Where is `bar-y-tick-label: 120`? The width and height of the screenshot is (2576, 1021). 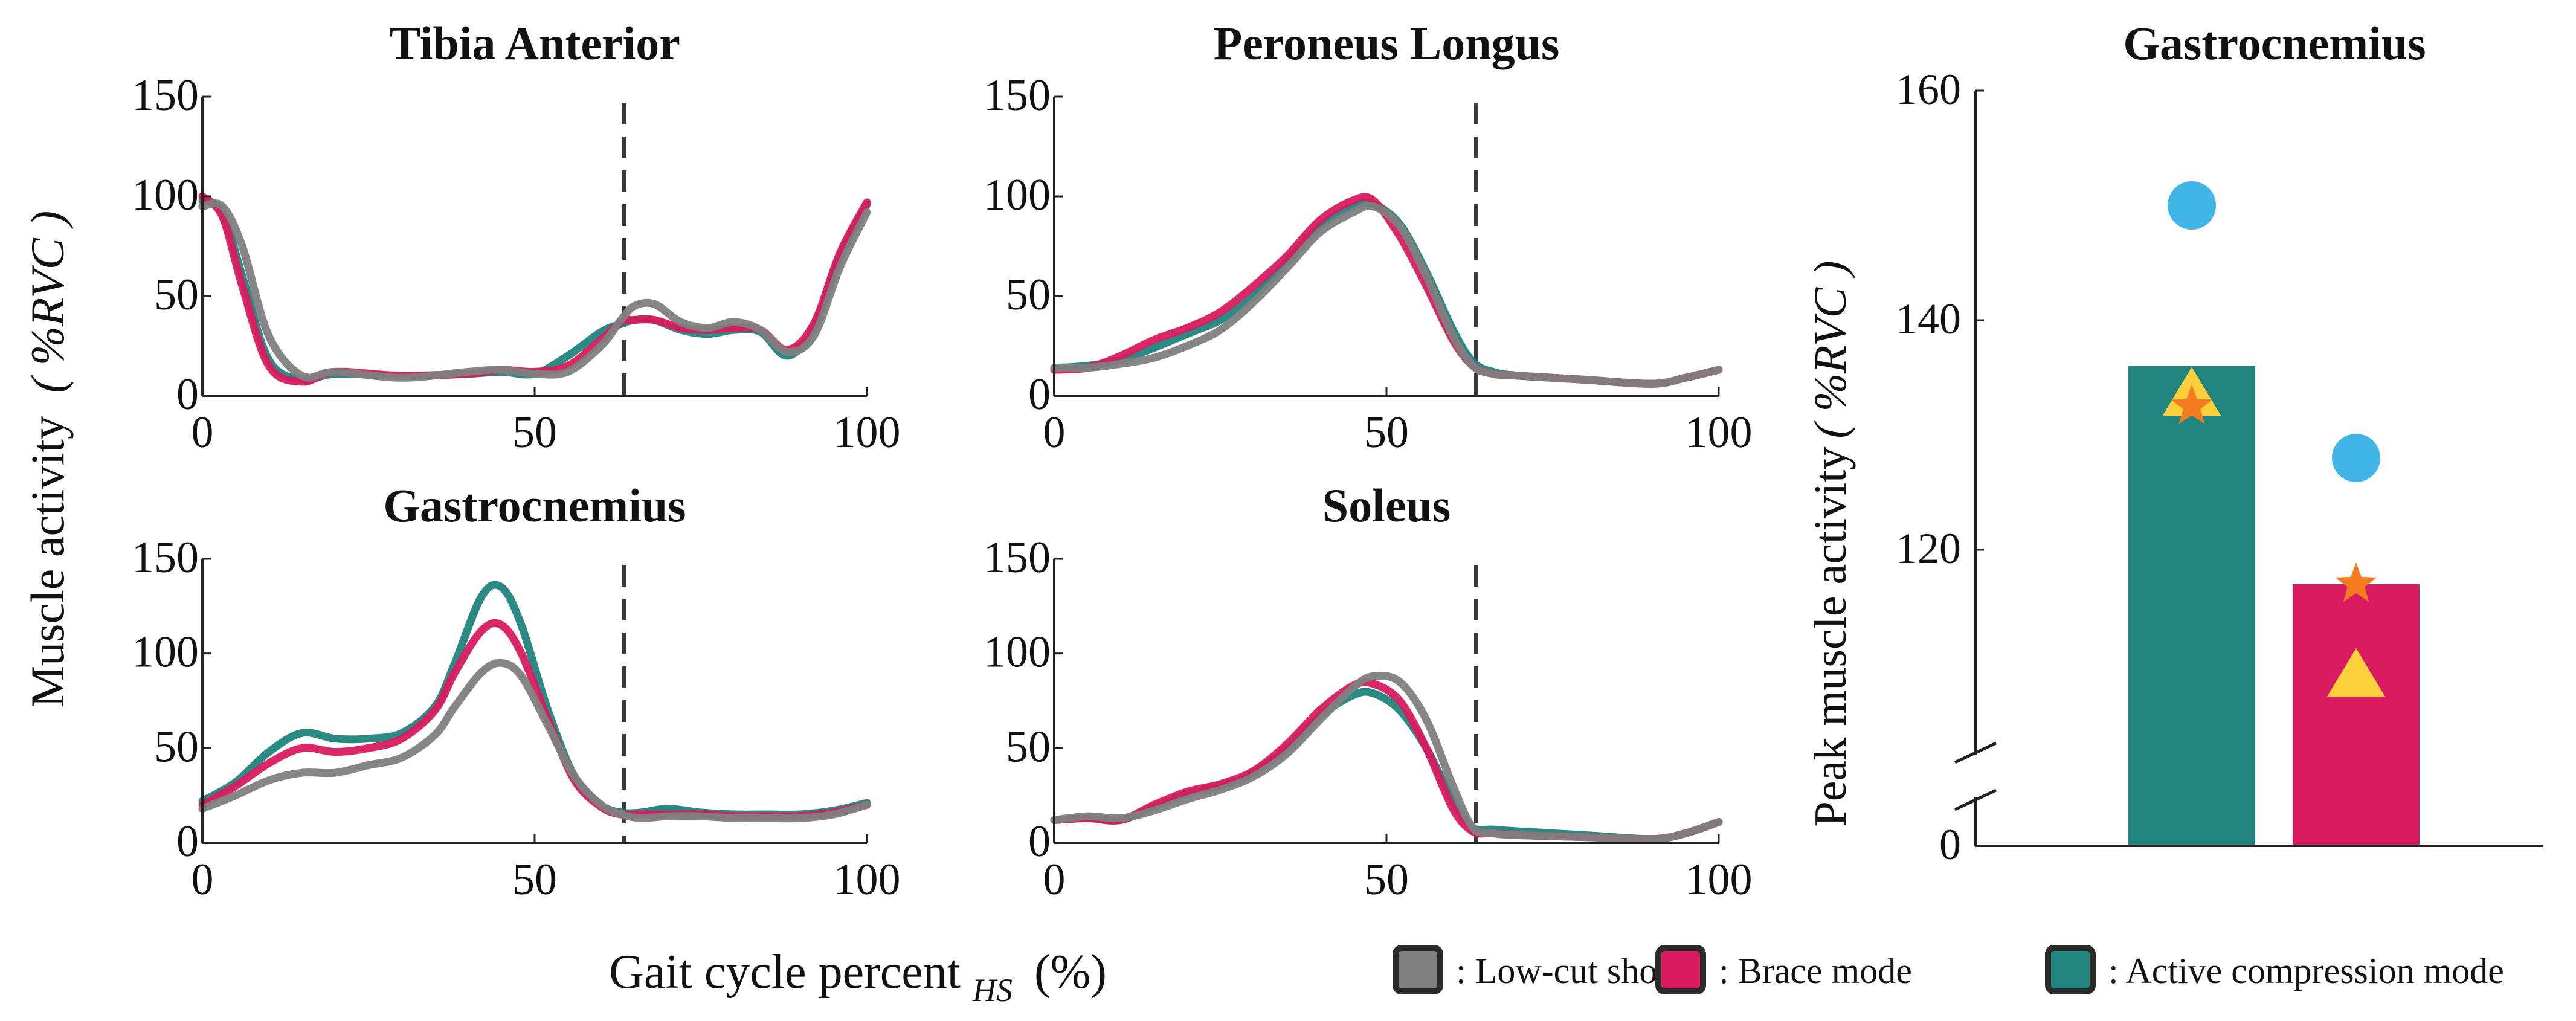 bar-y-tick-label: 120 is located at coordinates (1929, 548).